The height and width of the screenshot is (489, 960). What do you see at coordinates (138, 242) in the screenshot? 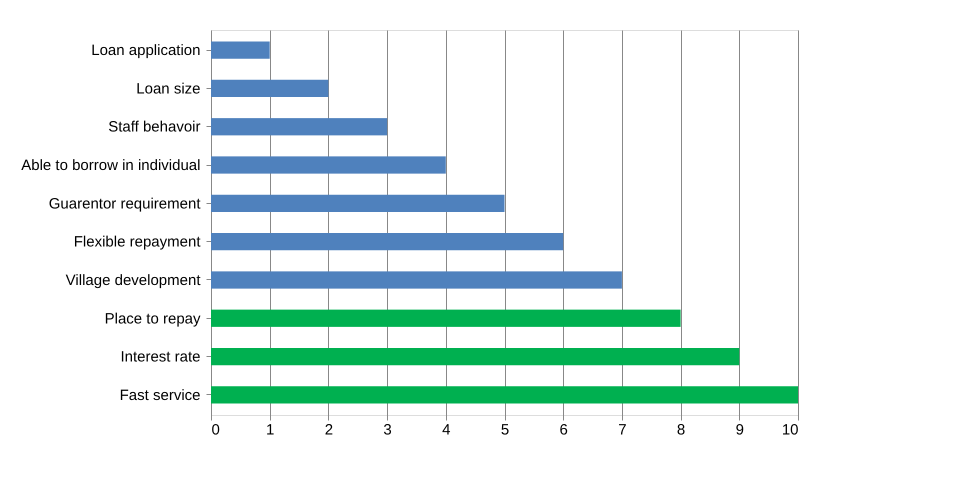
I see `y-tick-label: Flexible repayment` at bounding box center [138, 242].